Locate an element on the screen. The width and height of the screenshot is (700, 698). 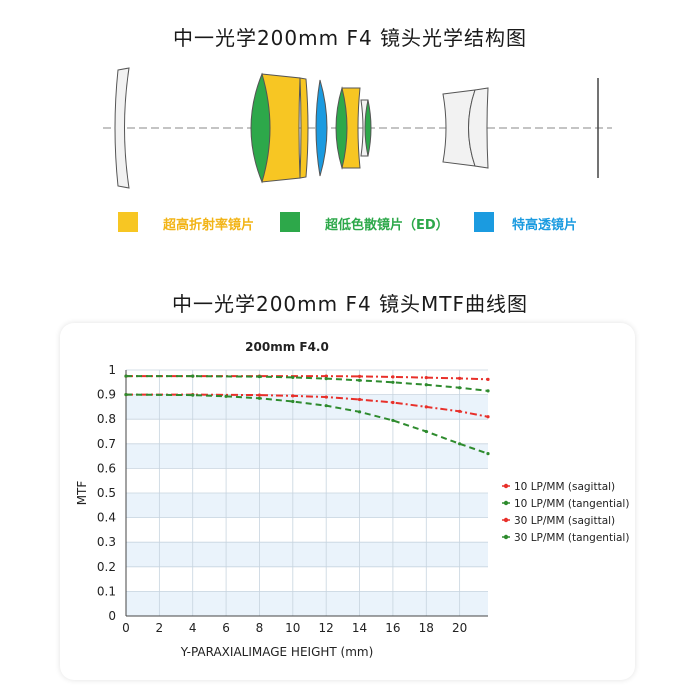
y-tick-label: 0 is located at coordinates (112, 616).